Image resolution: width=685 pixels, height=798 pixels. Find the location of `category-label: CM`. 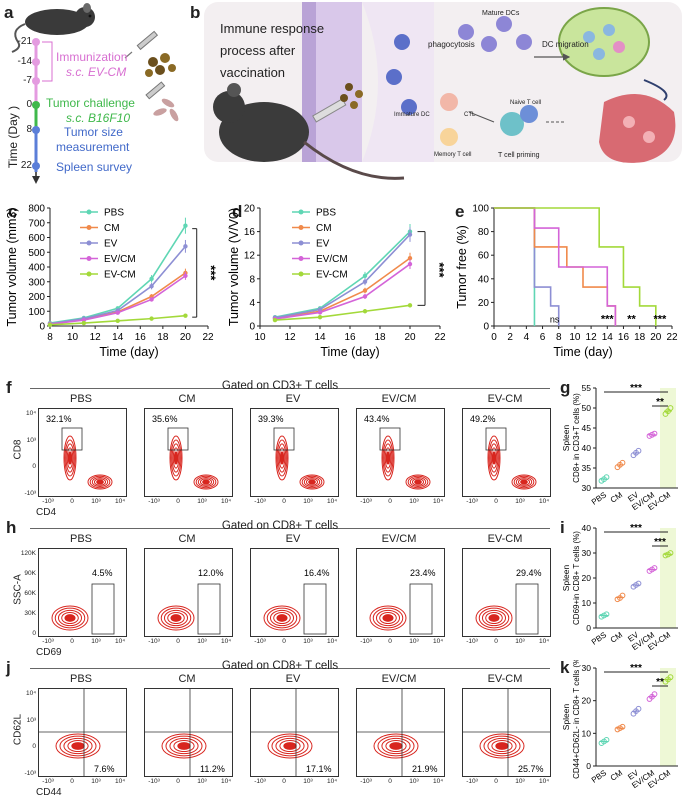

category-label: CM is located at coordinates (617, 637).